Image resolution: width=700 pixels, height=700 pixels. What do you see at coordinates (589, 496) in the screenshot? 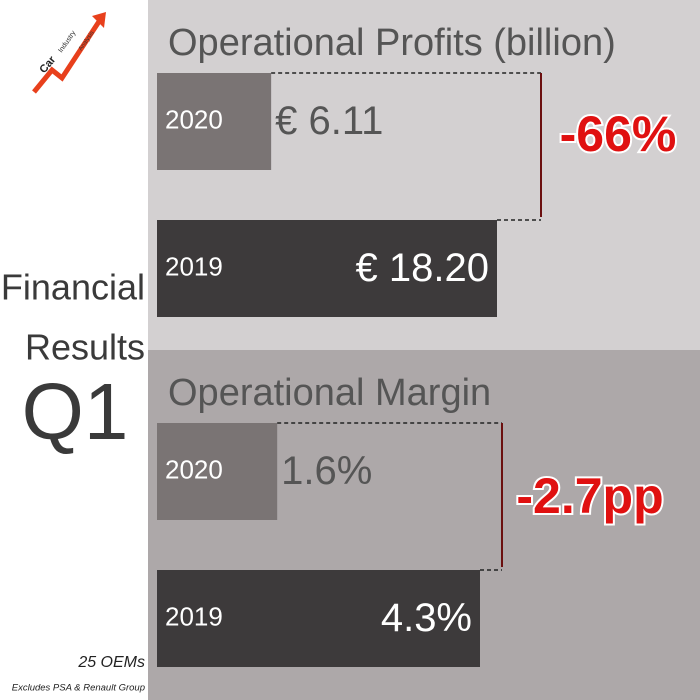
I see `change-annotation: -2.7pp` at bounding box center [589, 496].